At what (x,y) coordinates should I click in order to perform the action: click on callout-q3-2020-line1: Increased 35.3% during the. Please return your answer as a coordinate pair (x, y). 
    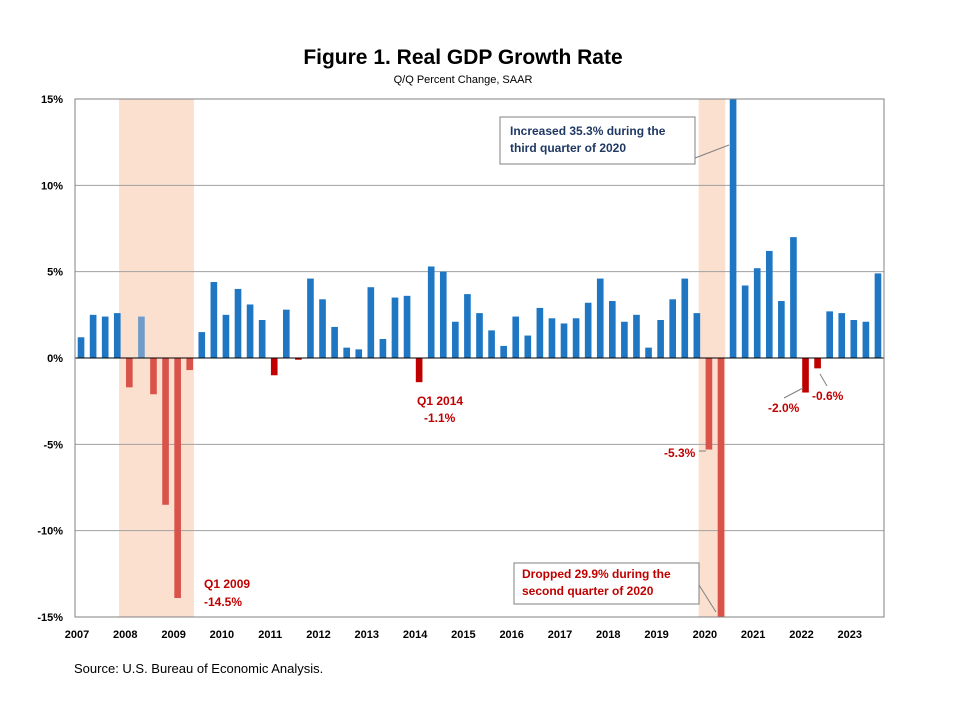
    Looking at the image, I should click on (588, 131).